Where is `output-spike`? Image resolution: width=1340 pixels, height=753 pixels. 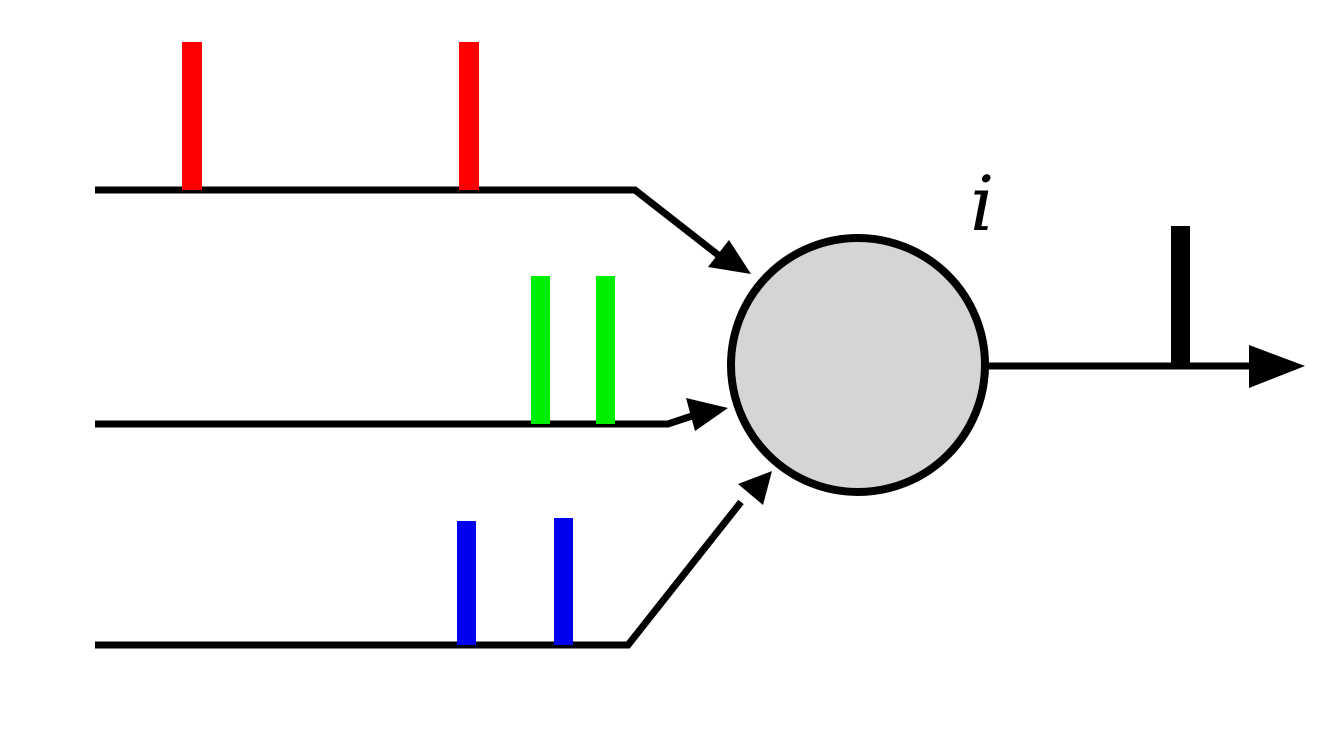 output-spike is located at coordinates (1180, 296).